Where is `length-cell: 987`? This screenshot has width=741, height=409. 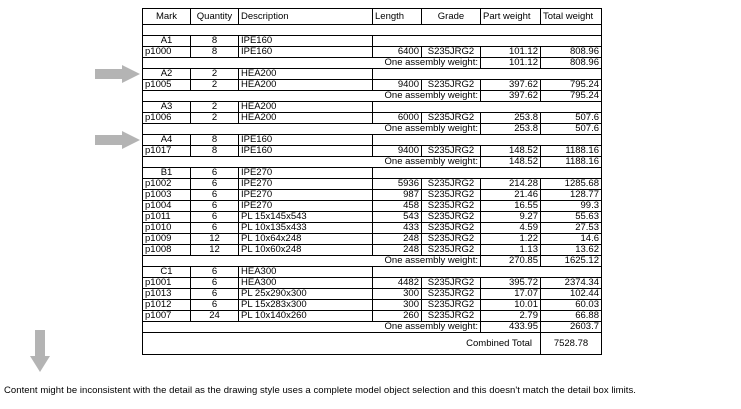
length-cell: 987 is located at coordinates (397, 195).